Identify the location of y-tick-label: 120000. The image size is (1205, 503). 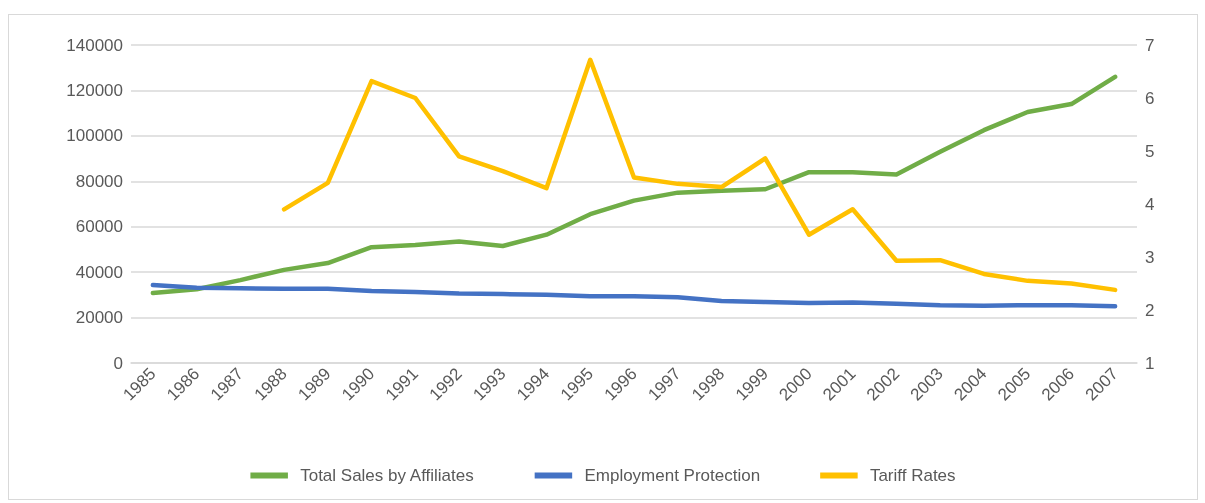
(94, 90).